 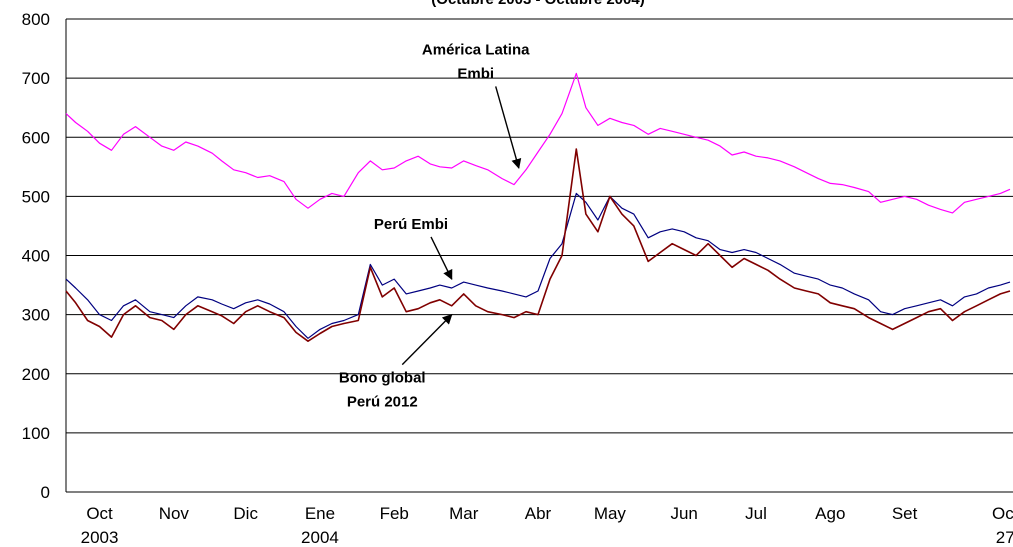 I want to click on x-tick-month: Ago, so click(x=830, y=513).